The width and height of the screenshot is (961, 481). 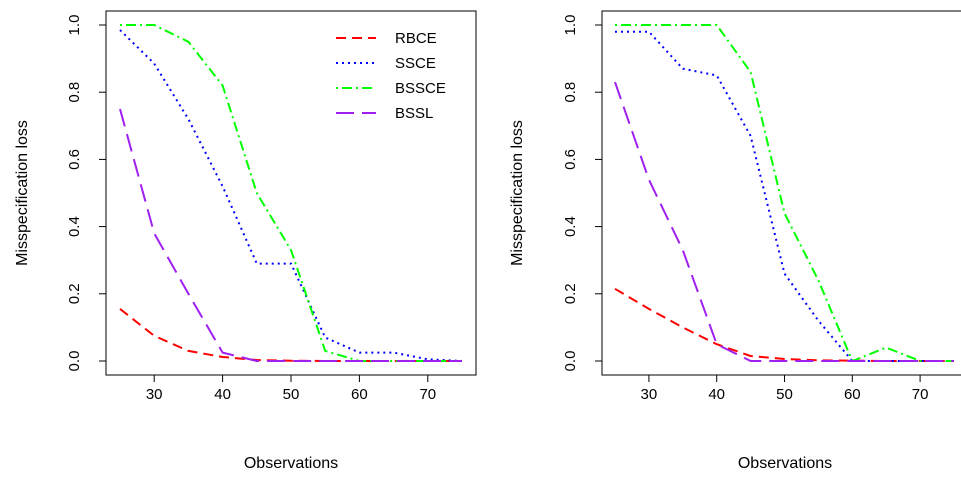 What do you see at coordinates (420, 88) in the screenshot?
I see `legend-label: BSSCE` at bounding box center [420, 88].